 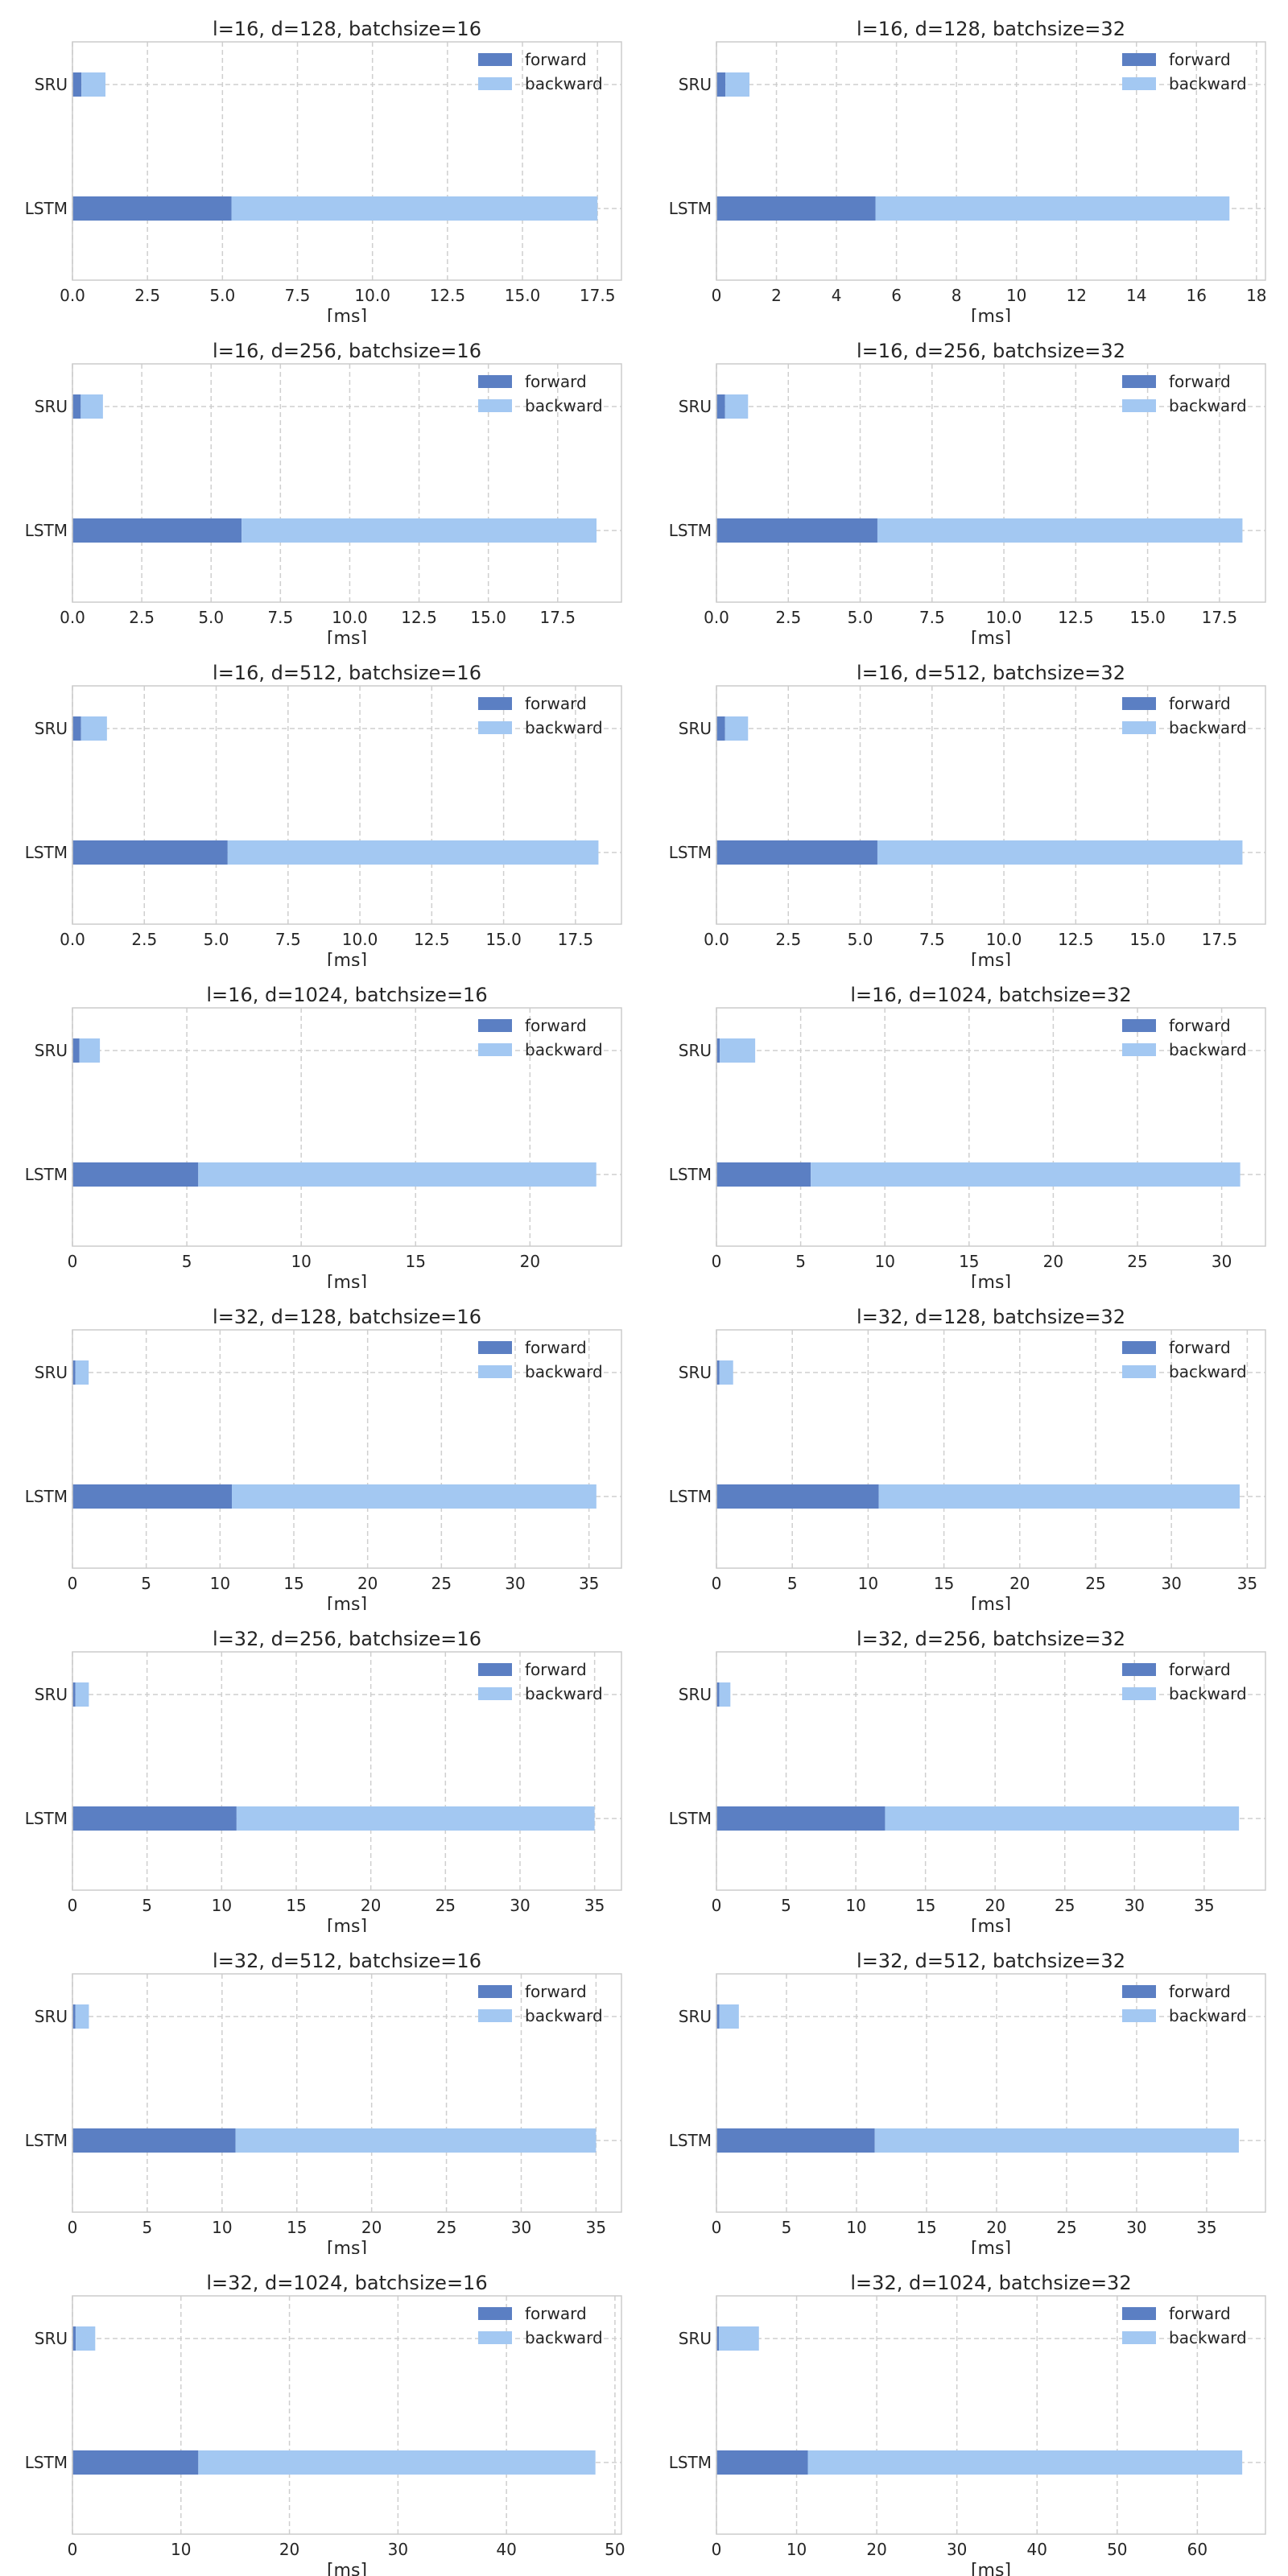 I want to click on chart-title: l=16, d=512, batchsize=32, so click(x=991, y=673).